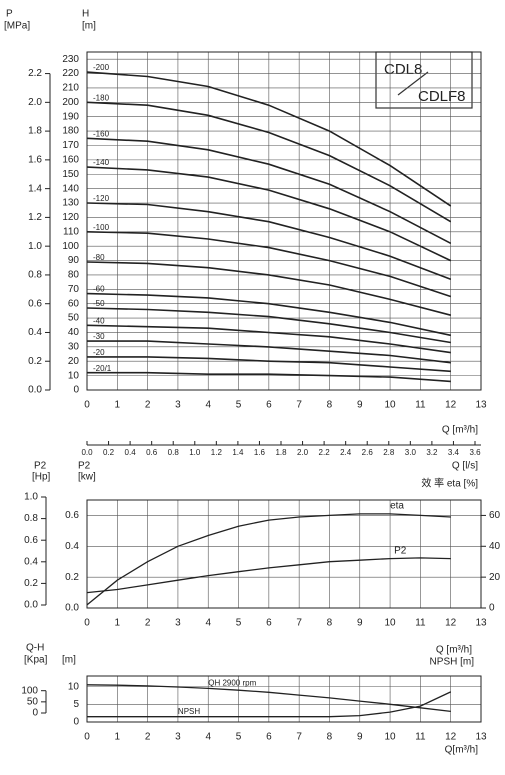 The width and height of the screenshot is (505, 775). What do you see at coordinates (72, 515) in the screenshot?
I see `y-tick-label: 0.6` at bounding box center [72, 515].